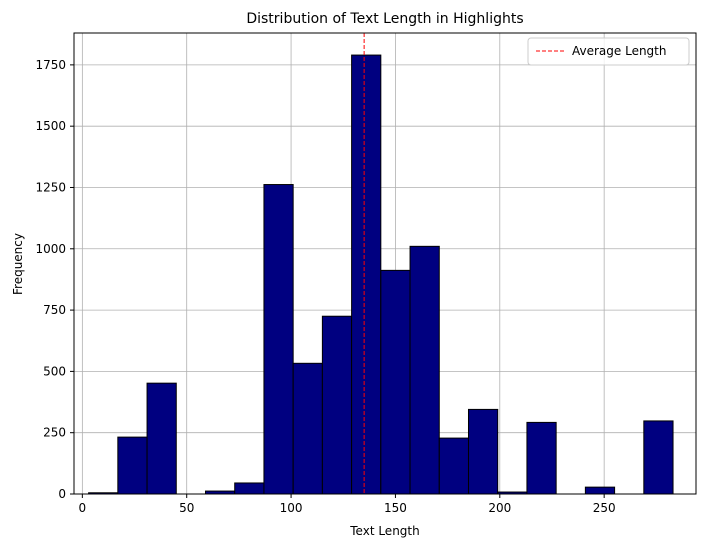  I want to click on y-tick-label: 750, so click(54, 310).